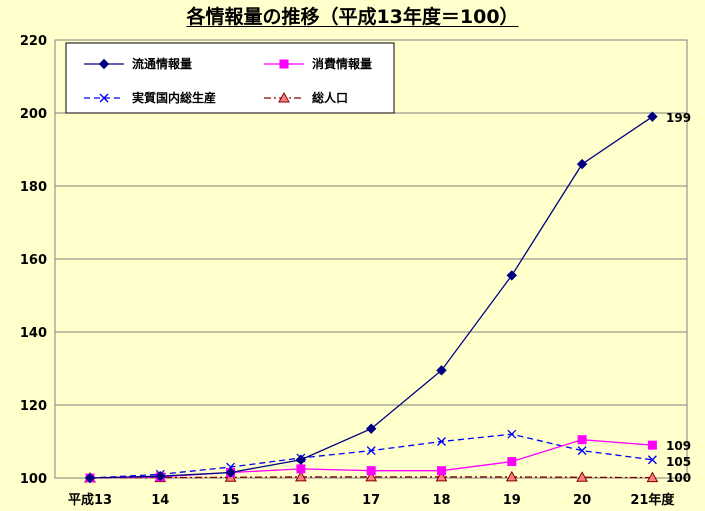  Describe the element at coordinates (352, 17) in the screenshot. I see `chart-title: 各情報量の推移（平成13年度＝100）` at that location.